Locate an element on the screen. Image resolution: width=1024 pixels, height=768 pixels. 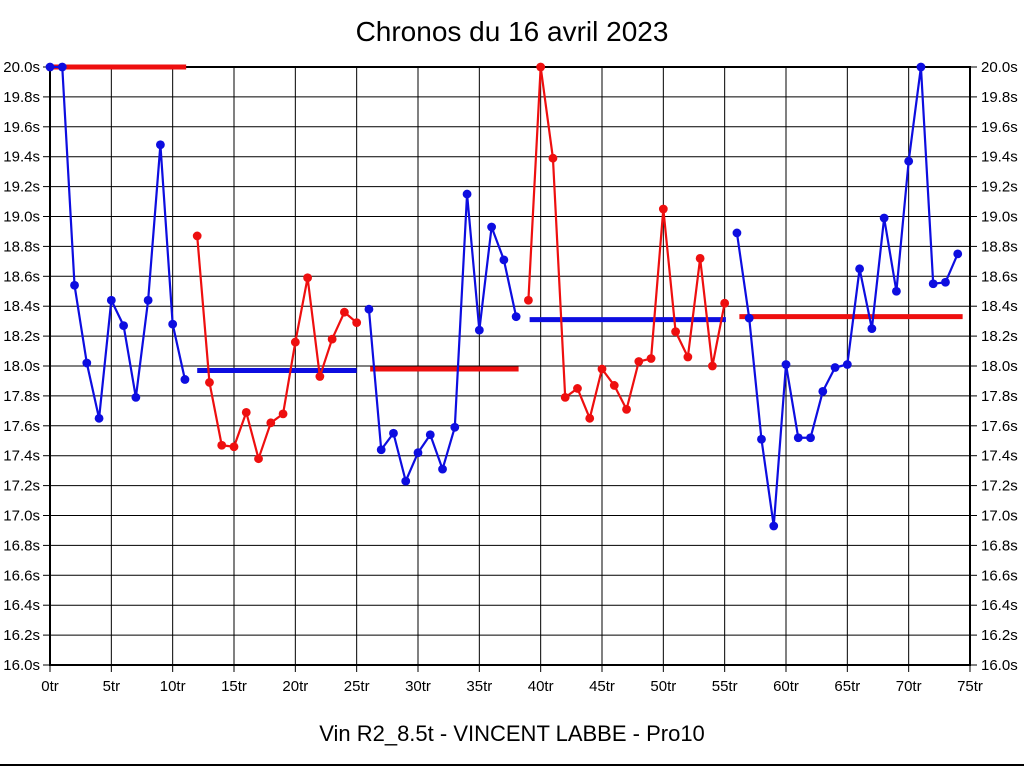
y-axis-label-left: 18.2s is located at coordinates (21, 336).